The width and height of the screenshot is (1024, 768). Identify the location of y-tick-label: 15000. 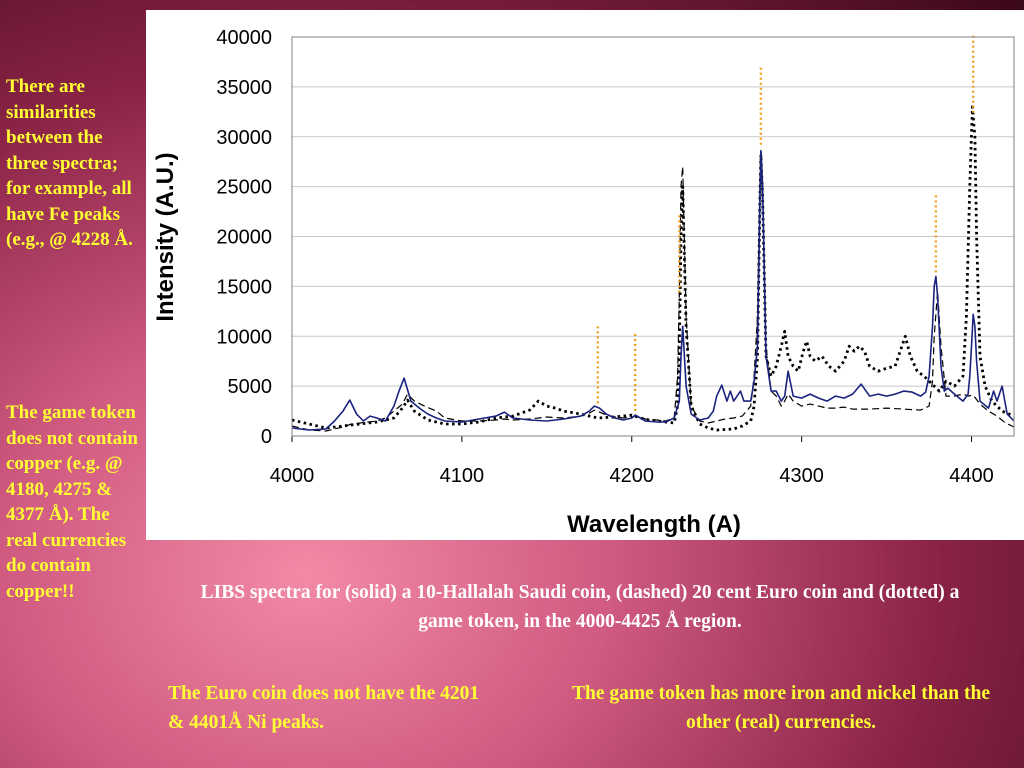
(244, 287).